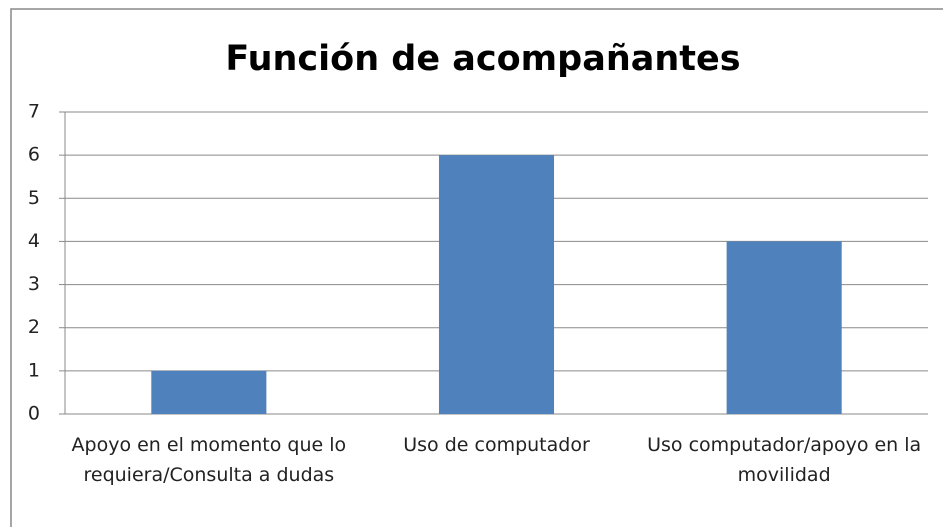 The height and width of the screenshot is (527, 943). I want to click on chart-title: Función de acompañantes, so click(482, 59).